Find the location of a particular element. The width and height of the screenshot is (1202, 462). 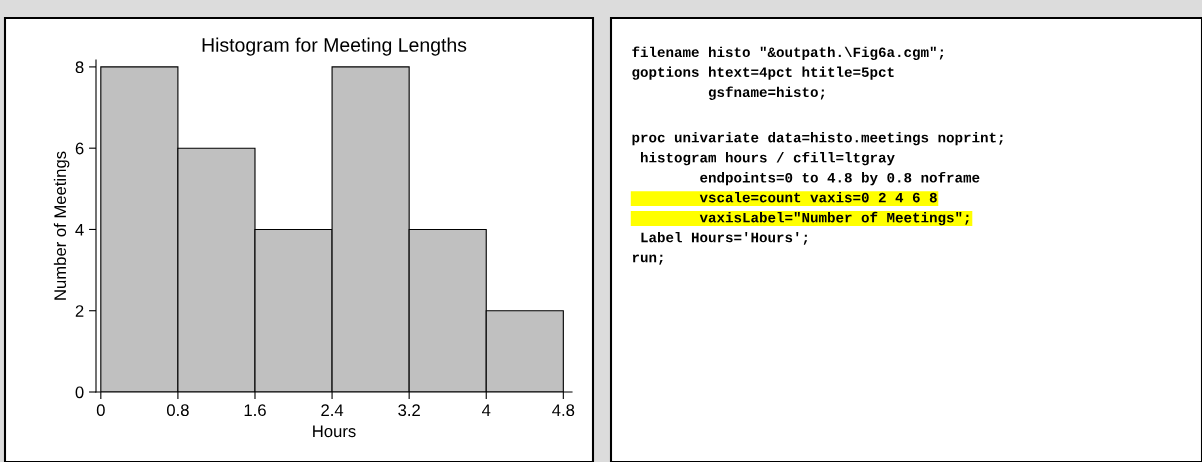

x-tick-label: 2.4 is located at coordinates (332, 410).